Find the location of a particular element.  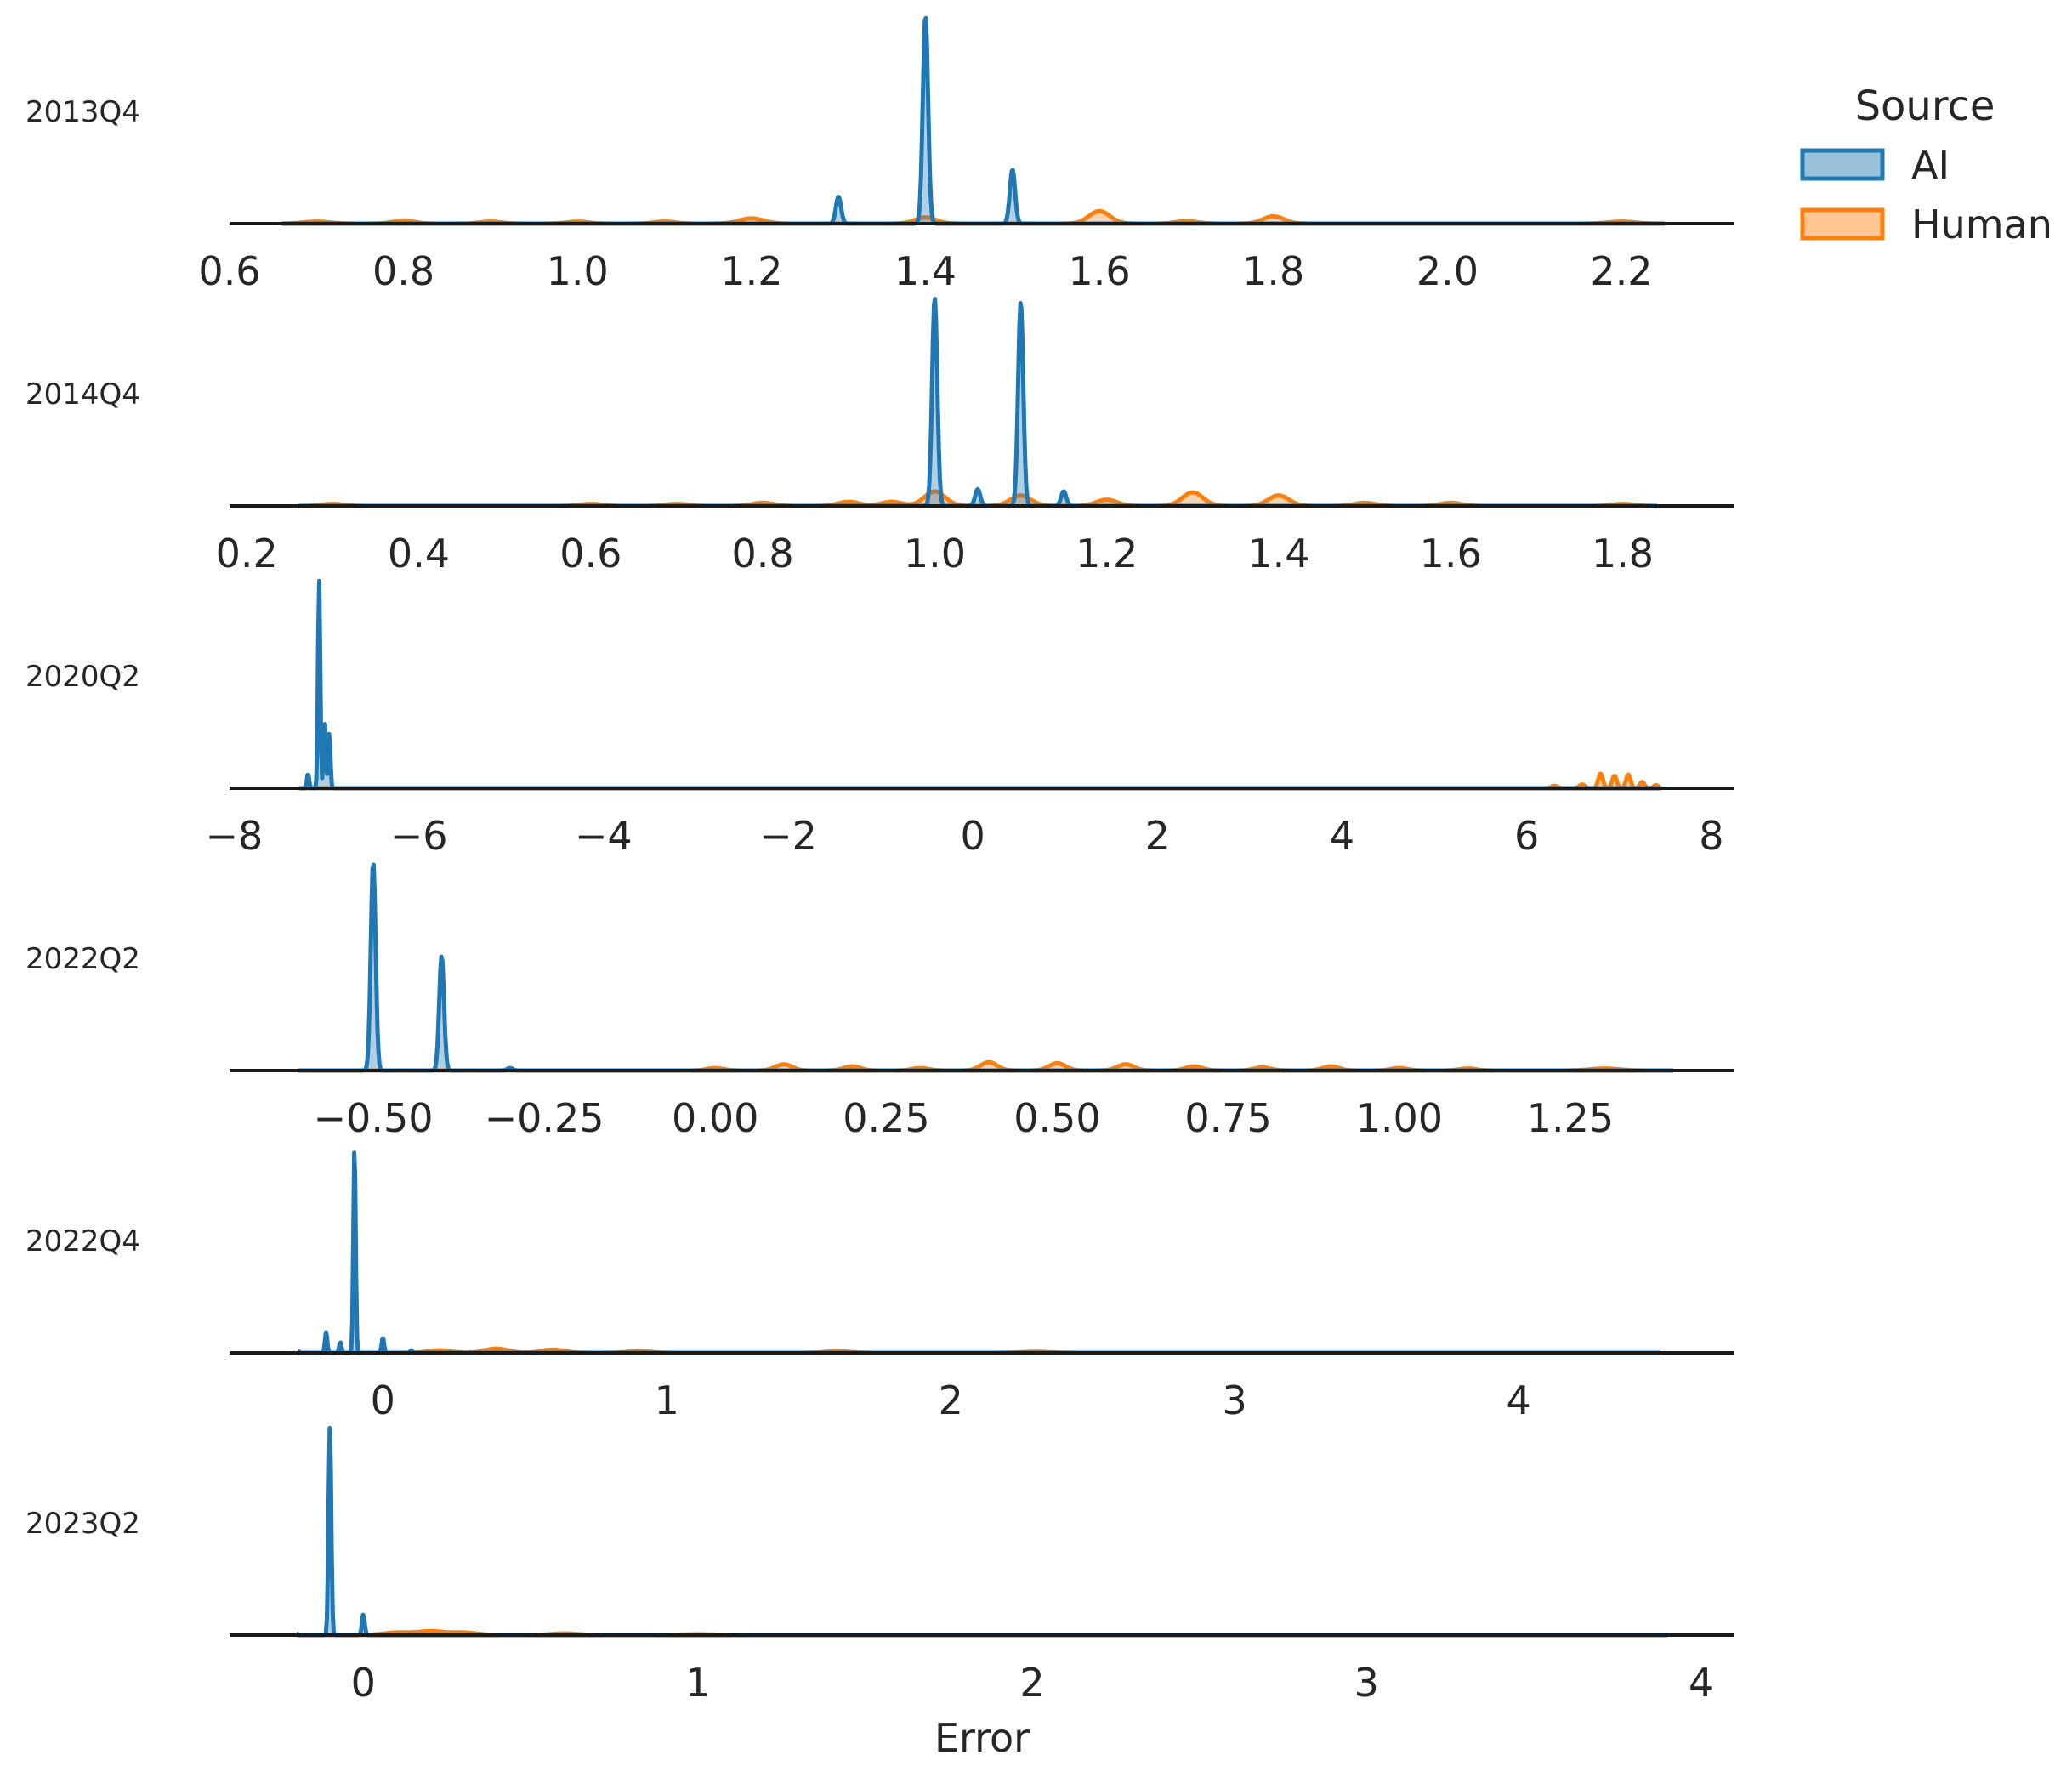

human-density-2020Q2-line is located at coordinates (980, 781).